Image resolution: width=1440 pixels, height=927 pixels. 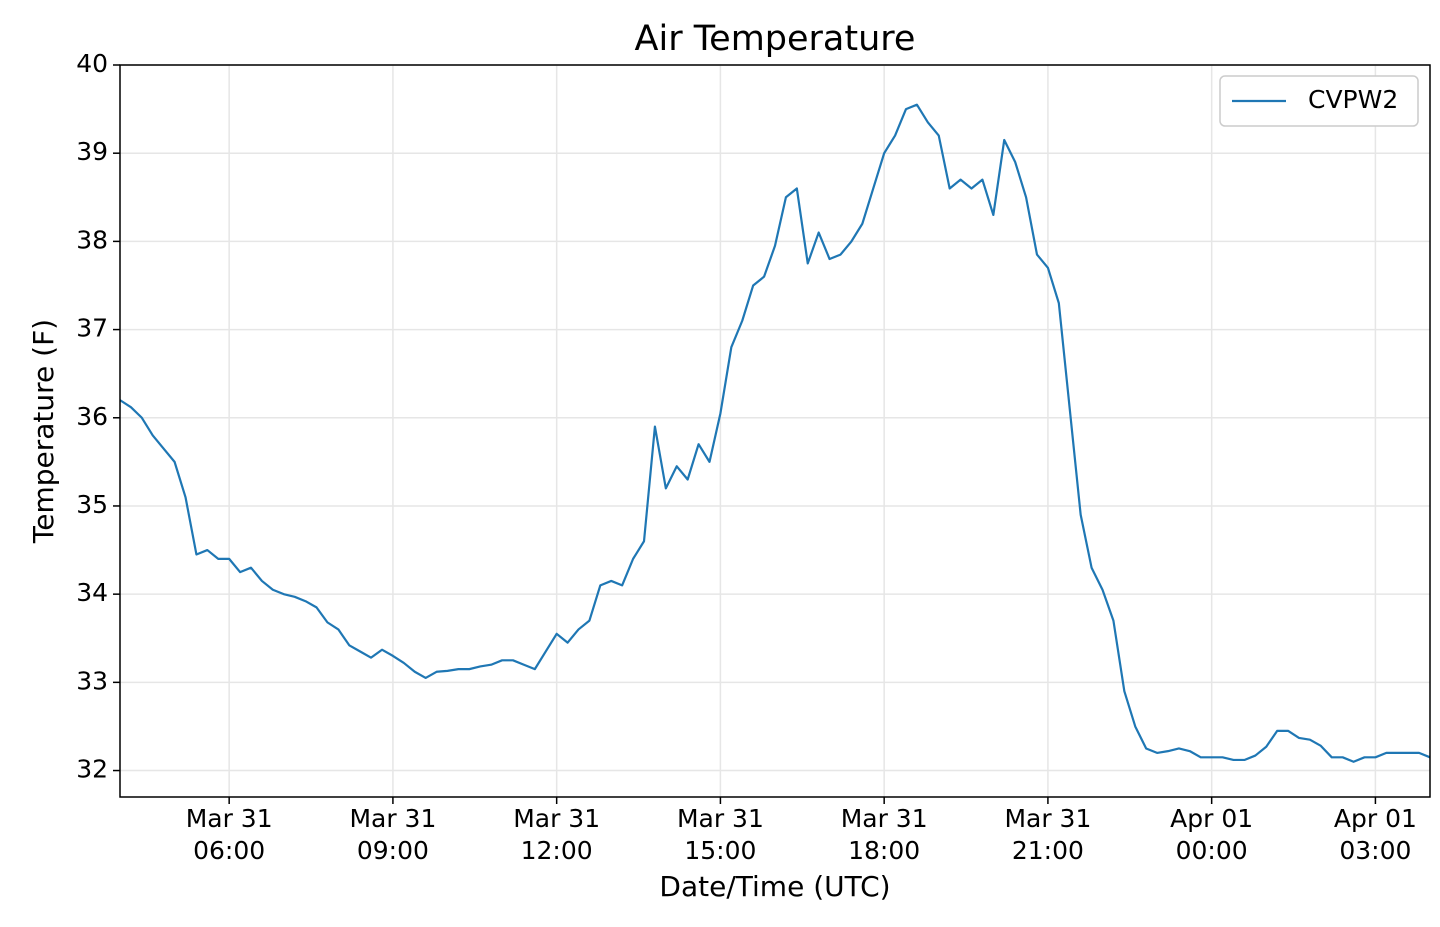 What do you see at coordinates (393, 834) in the screenshot?
I see `x-tick-label: Mar 31 09:00` at bounding box center [393, 834].